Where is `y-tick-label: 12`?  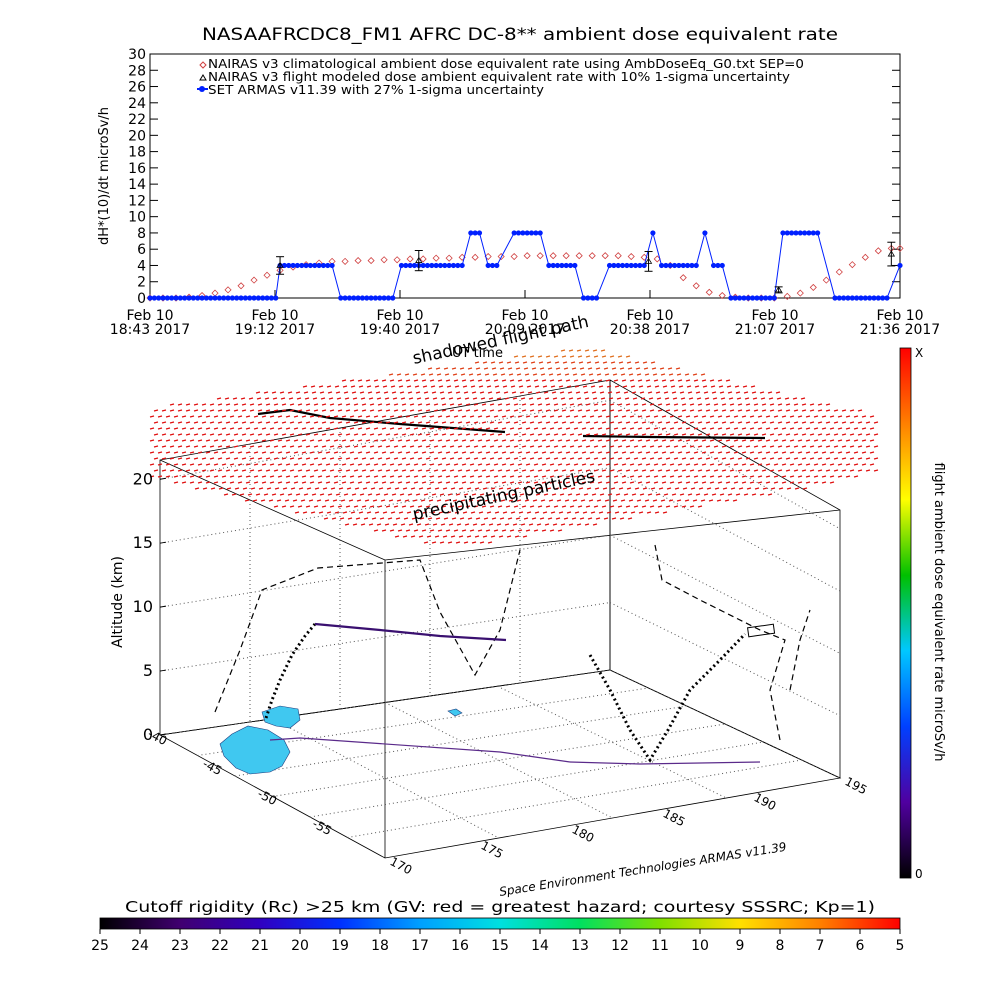
y-tick-label: 12 is located at coordinates (137, 201).